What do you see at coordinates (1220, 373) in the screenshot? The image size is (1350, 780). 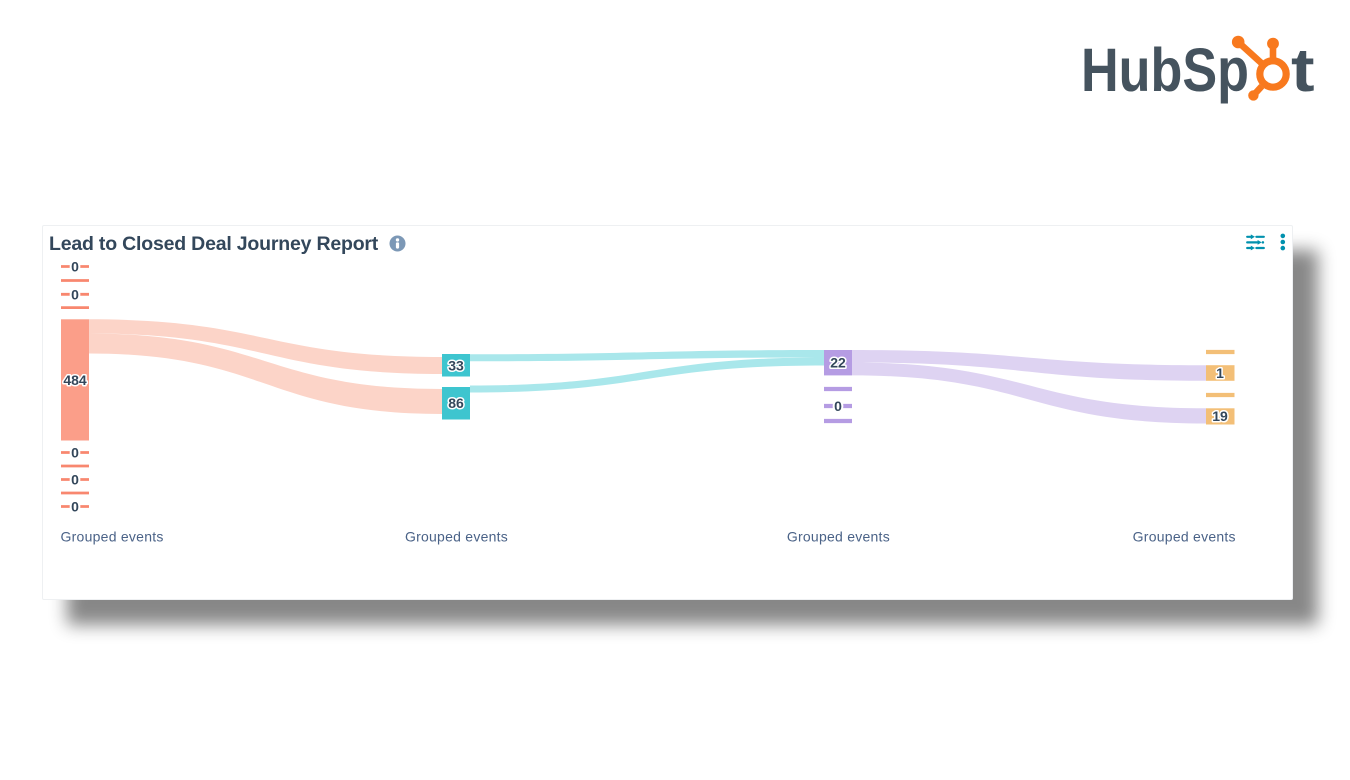 I see `svg-text: 1` at bounding box center [1220, 373].